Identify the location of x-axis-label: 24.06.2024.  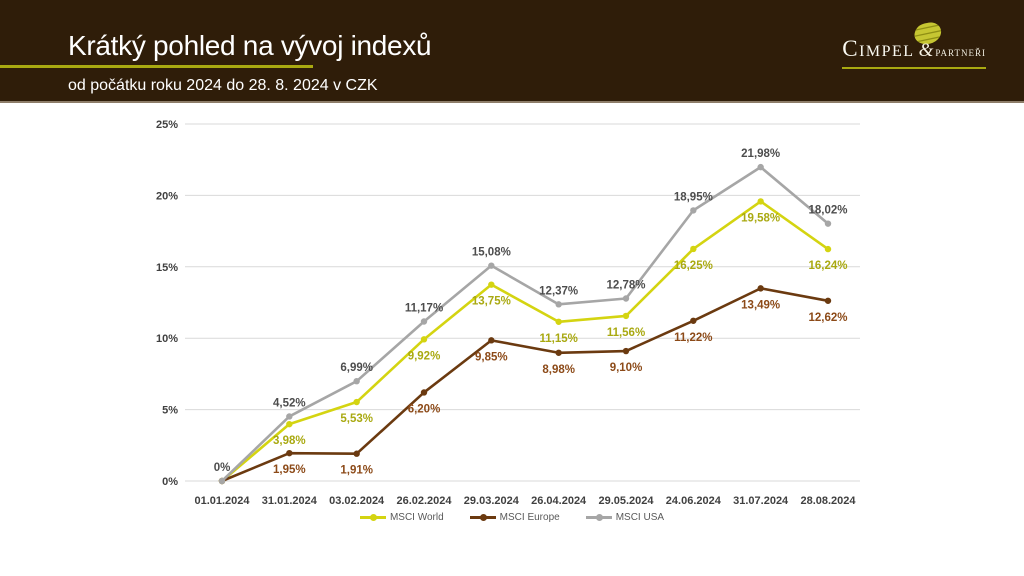
(694, 501).